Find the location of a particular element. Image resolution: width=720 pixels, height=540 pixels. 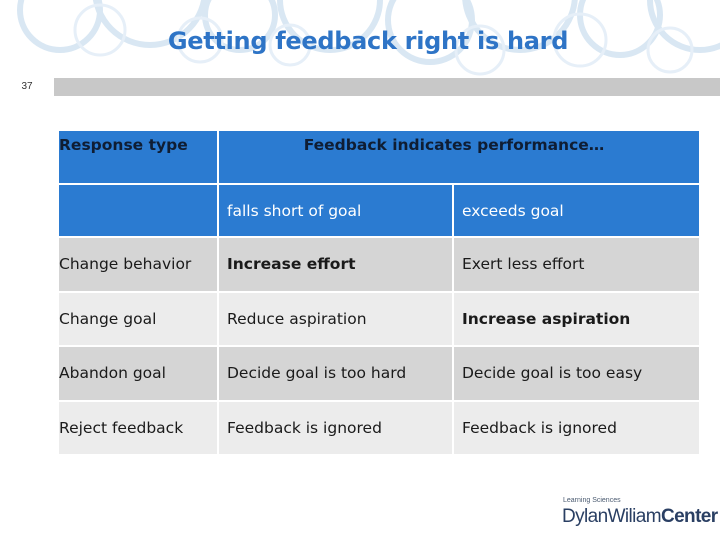

cell-exceeds: Decide goal is too easy is located at coordinates (575, 374).